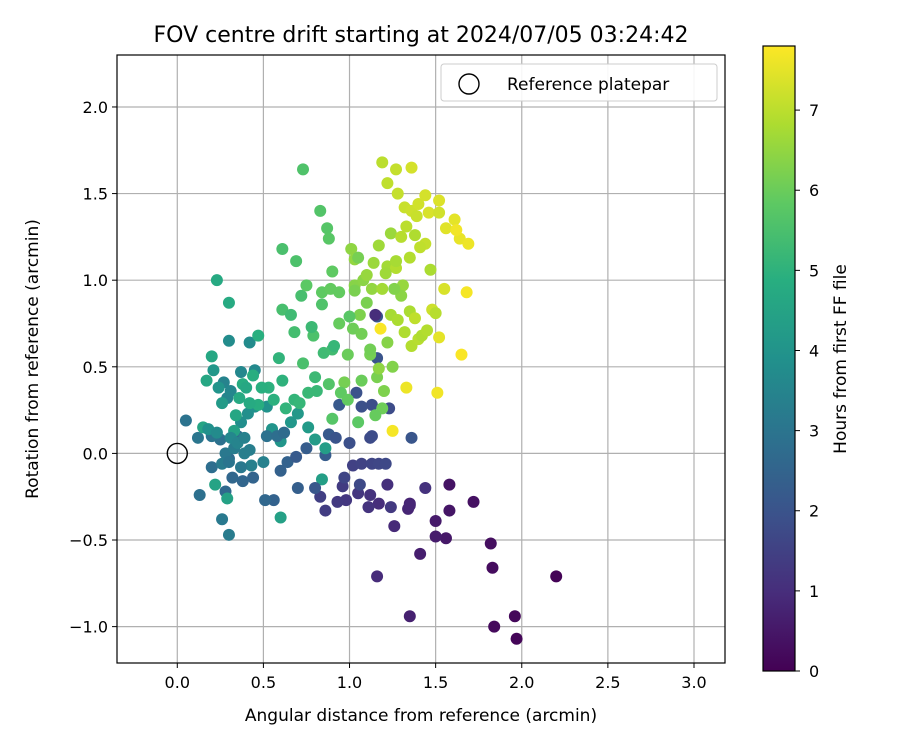  What do you see at coordinates (521, 682) in the screenshot?
I see `x-tick-label: 2.0` at bounding box center [521, 682].